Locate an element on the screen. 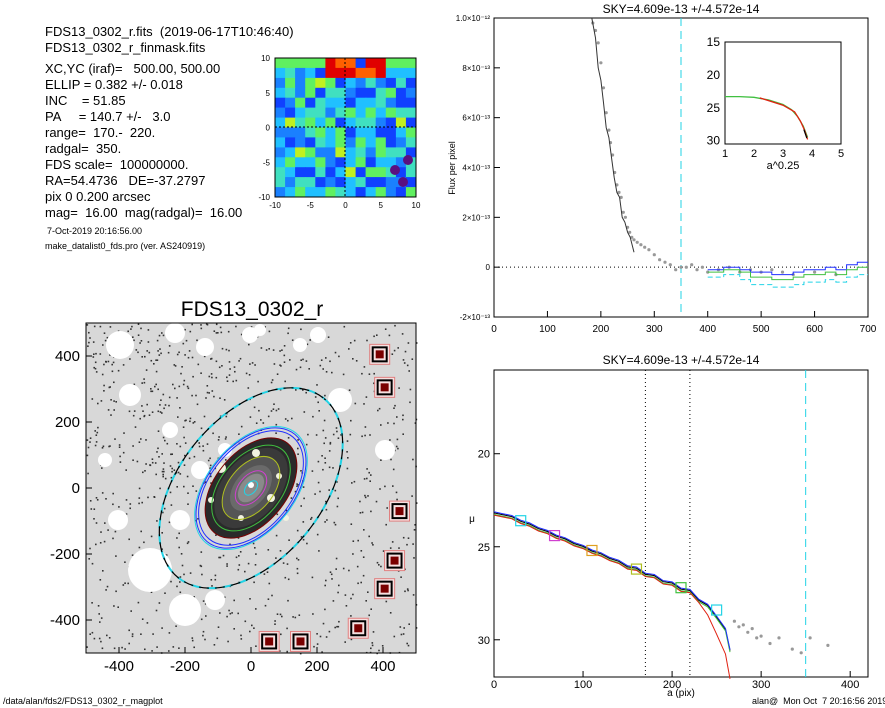 This screenshot has width=885, height=708. sky-flux-xtick-label: 500 is located at coordinates (761, 329).